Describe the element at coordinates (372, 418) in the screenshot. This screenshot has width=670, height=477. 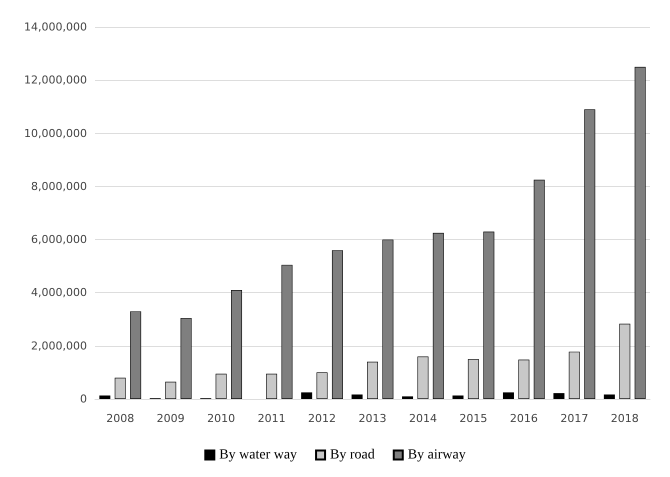
I see `x-tick-label: 2013` at that location.